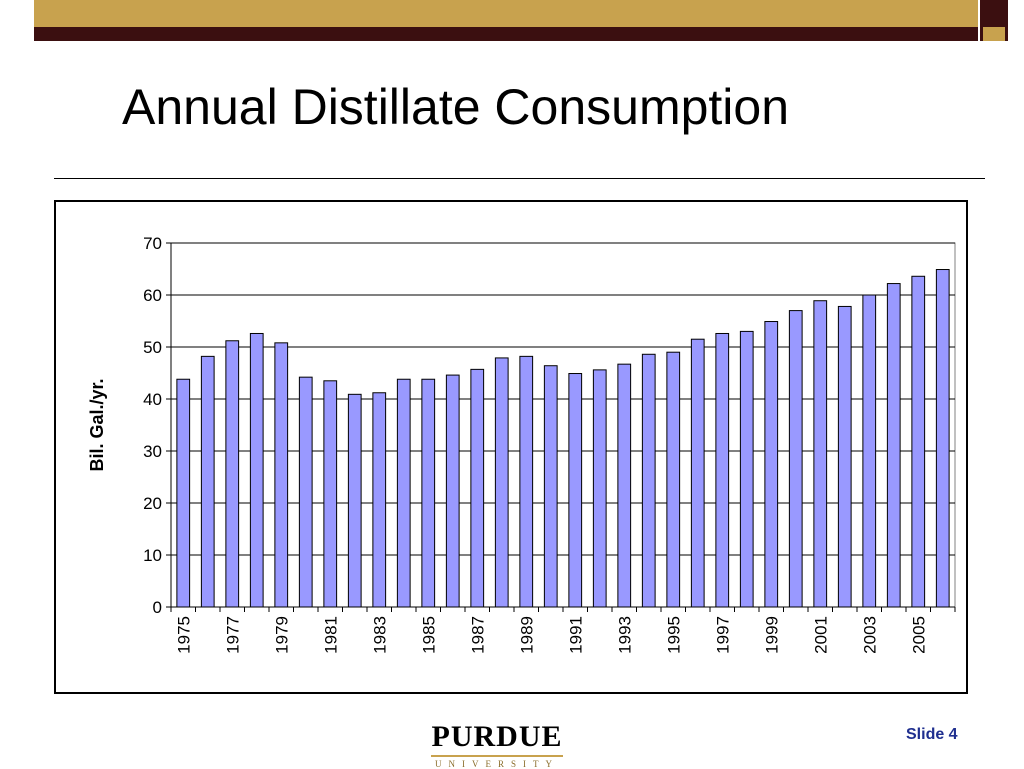 The image size is (1024, 769). I want to click on purdue-logo: PURDUE UNIVERSITY, so click(497, 744).